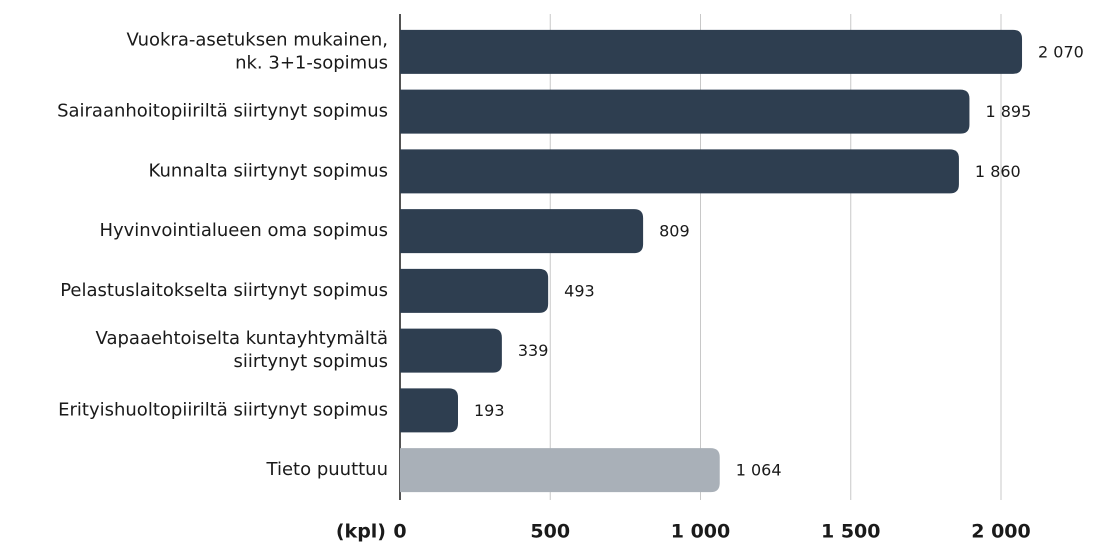 The width and height of the screenshot is (1094, 550). I want to click on x-axis-label: (kpl), so click(361, 532).